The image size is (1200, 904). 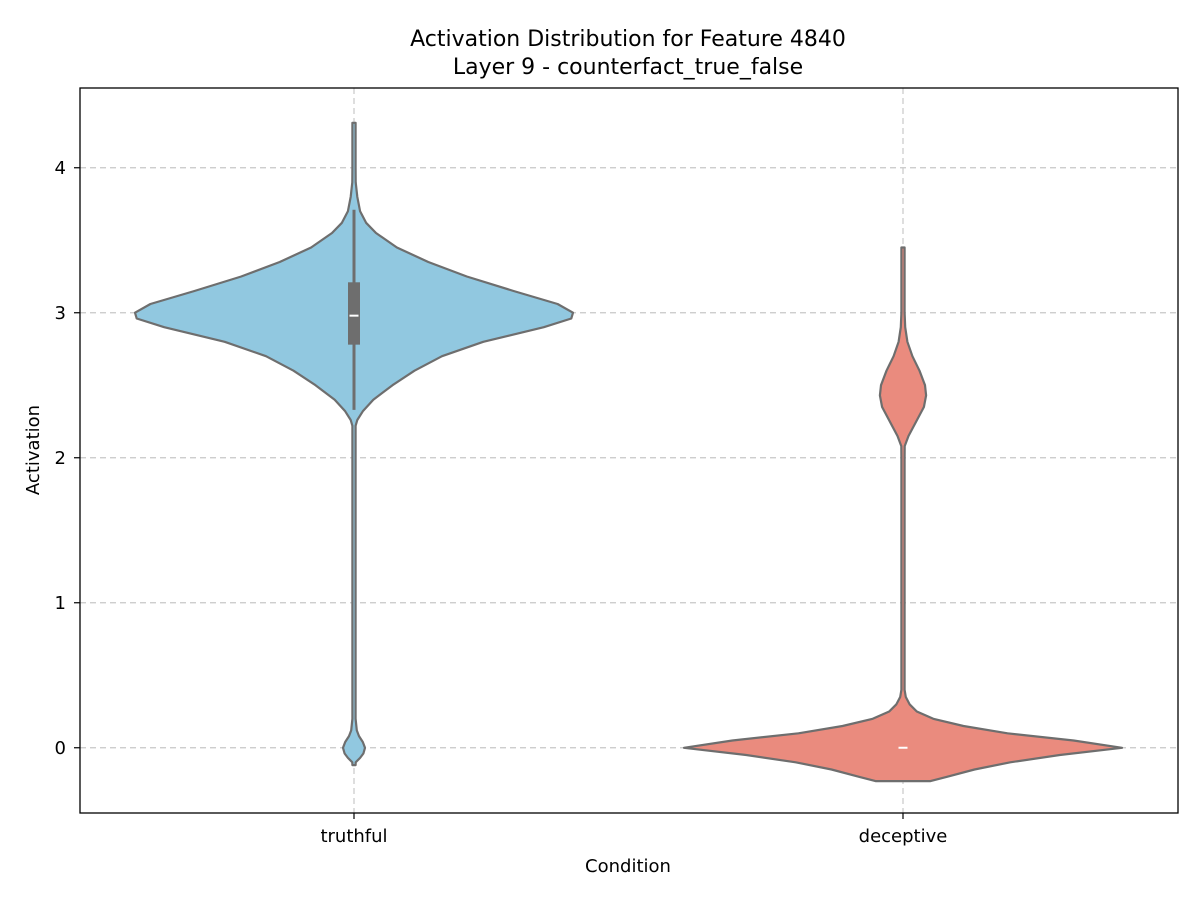 I want to click on y-tick-label: 4, so click(x=60, y=168).